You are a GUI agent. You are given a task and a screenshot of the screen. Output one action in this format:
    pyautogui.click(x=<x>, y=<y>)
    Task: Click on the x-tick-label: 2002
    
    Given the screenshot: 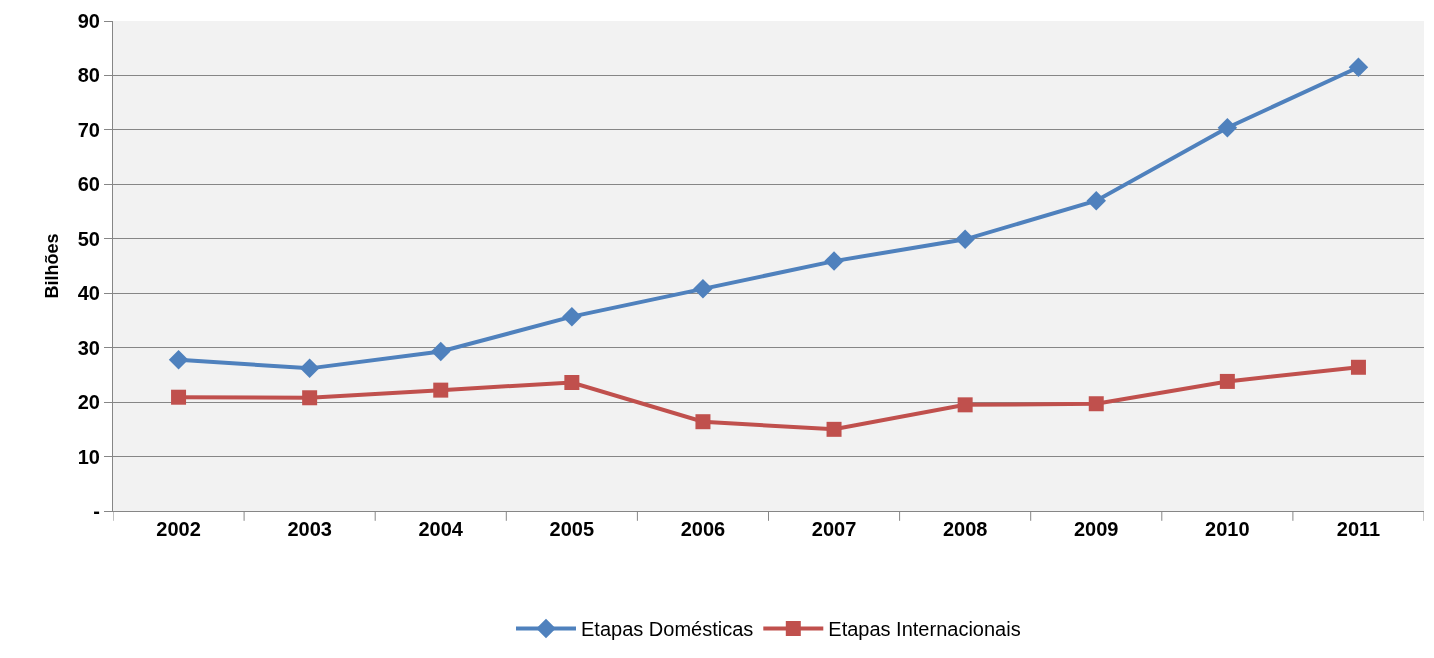 What is the action you would take?
    pyautogui.click(x=178, y=529)
    